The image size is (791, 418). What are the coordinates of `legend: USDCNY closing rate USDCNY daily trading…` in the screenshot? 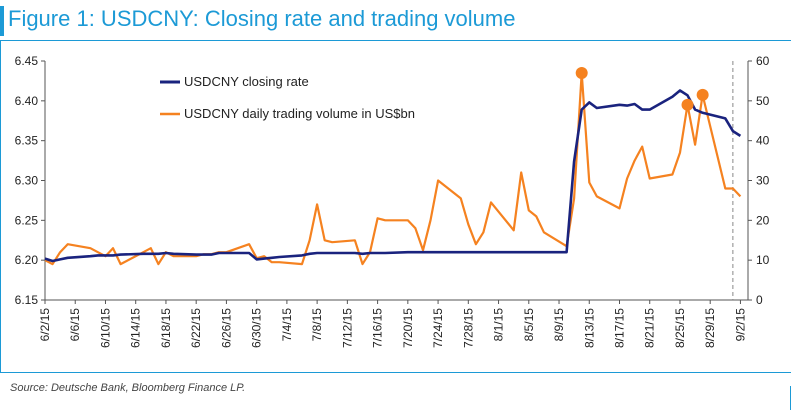 It's located at (287, 97).